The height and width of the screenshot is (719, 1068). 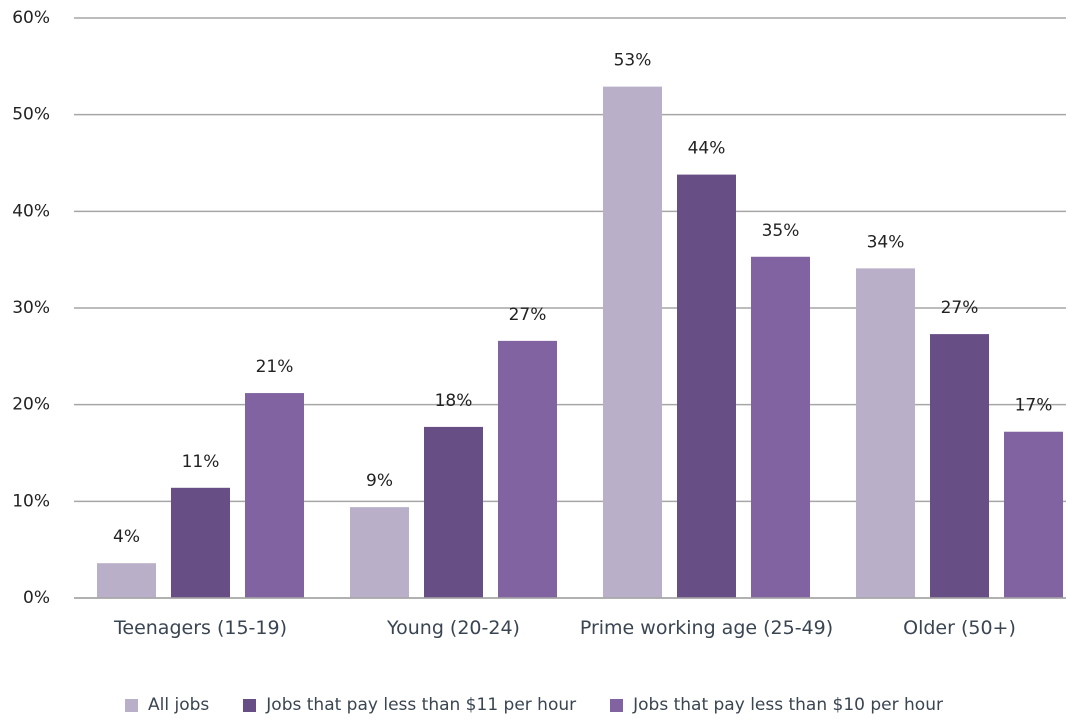 What do you see at coordinates (200, 628) in the screenshot?
I see `x-tick-label: Teenagers (15-19)` at bounding box center [200, 628].